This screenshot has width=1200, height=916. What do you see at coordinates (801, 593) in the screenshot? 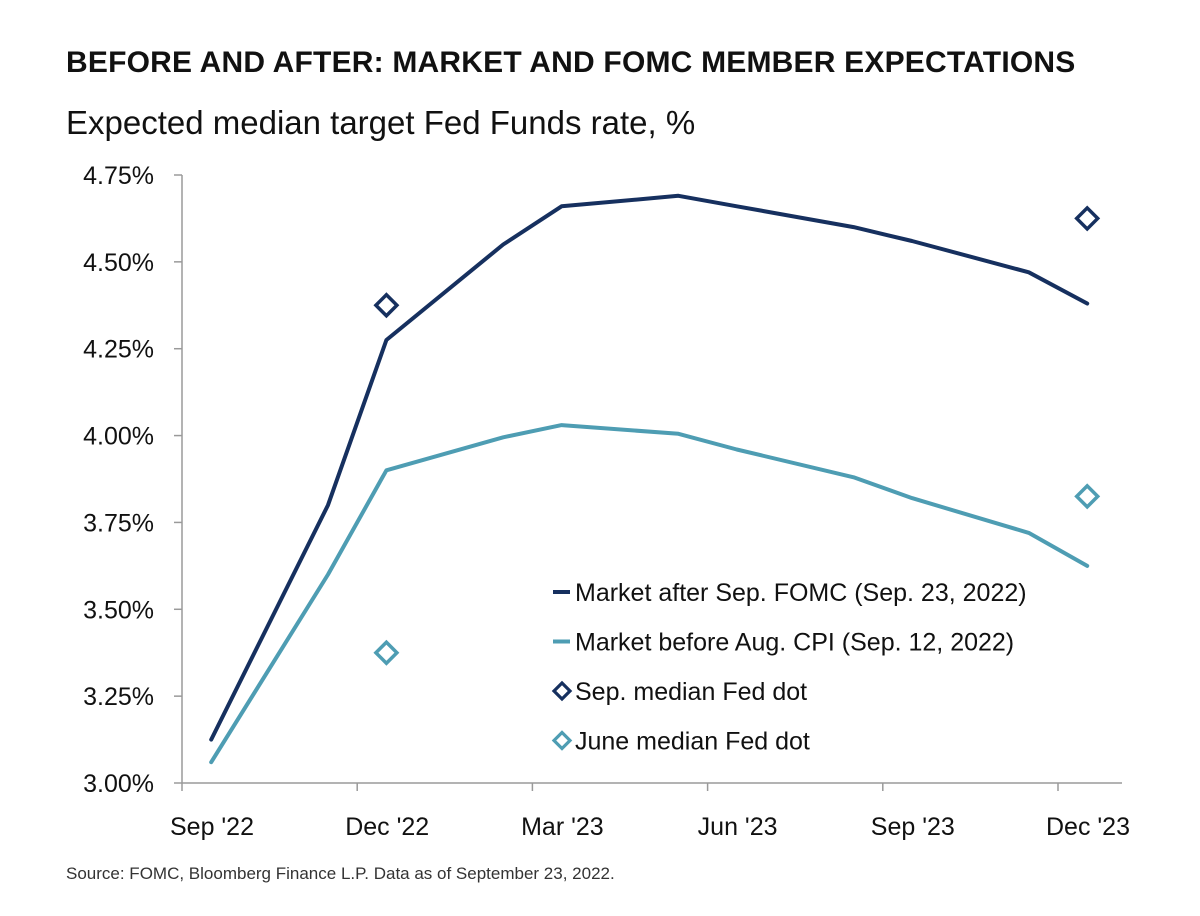
I see `legend-label: Market after Sep. FOMC (Sep. 23, 2022)` at bounding box center [801, 593].